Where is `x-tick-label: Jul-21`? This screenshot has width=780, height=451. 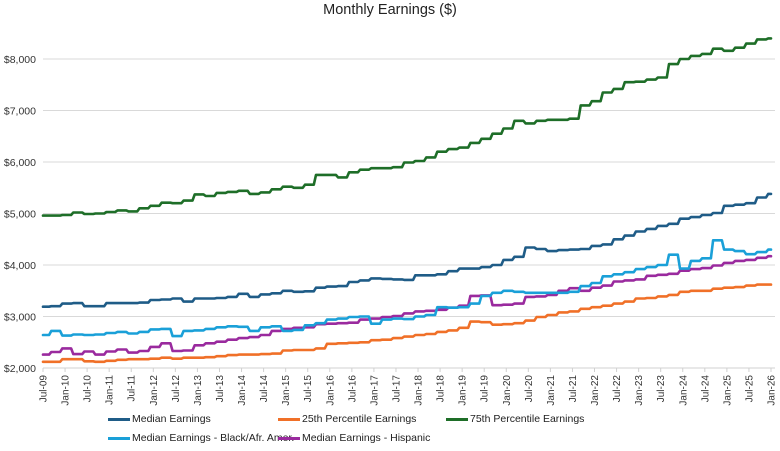
x-tick-label: Jul-21 is located at coordinates (573, 389).